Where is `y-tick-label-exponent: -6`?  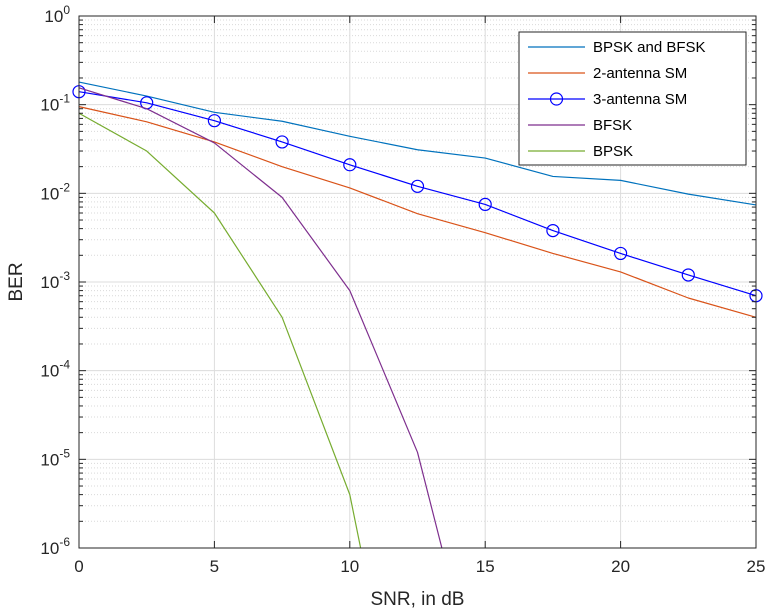 y-tick-label-exponent: -6 is located at coordinates (64, 542).